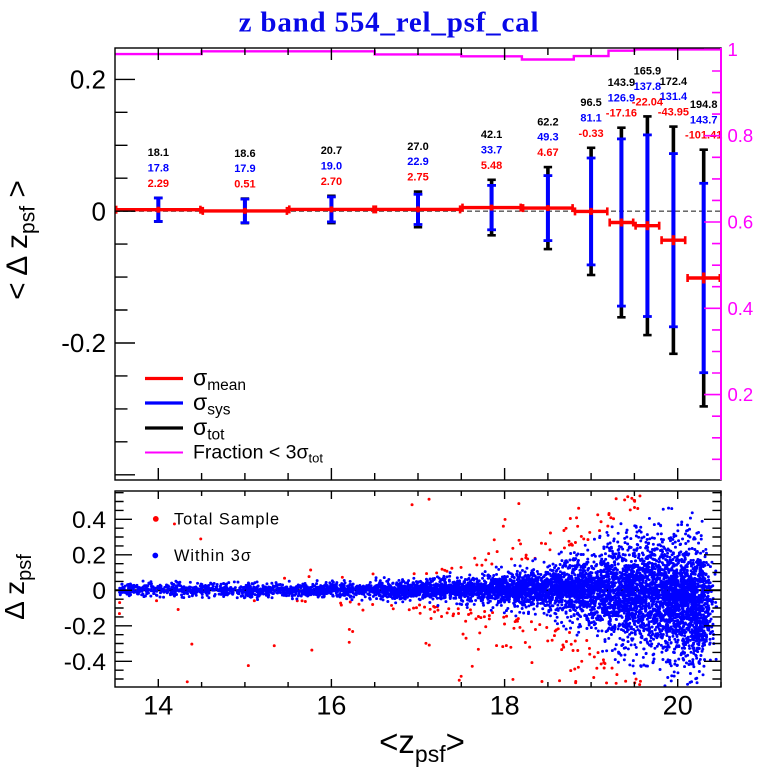 The height and width of the screenshot is (774, 768). I want to click on svg-text: 18, so click(505, 706).